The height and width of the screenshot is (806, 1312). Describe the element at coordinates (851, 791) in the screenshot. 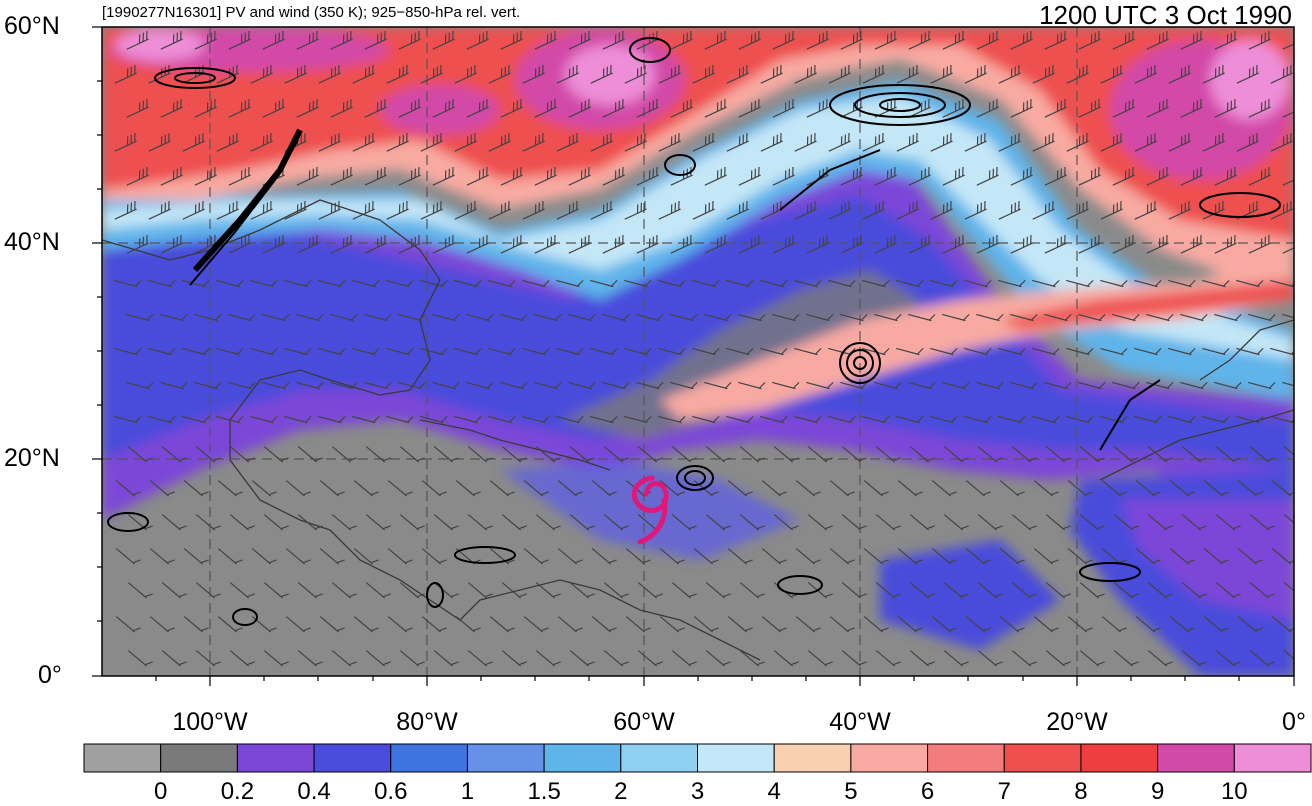

I see `colorbar-label: 5` at that location.